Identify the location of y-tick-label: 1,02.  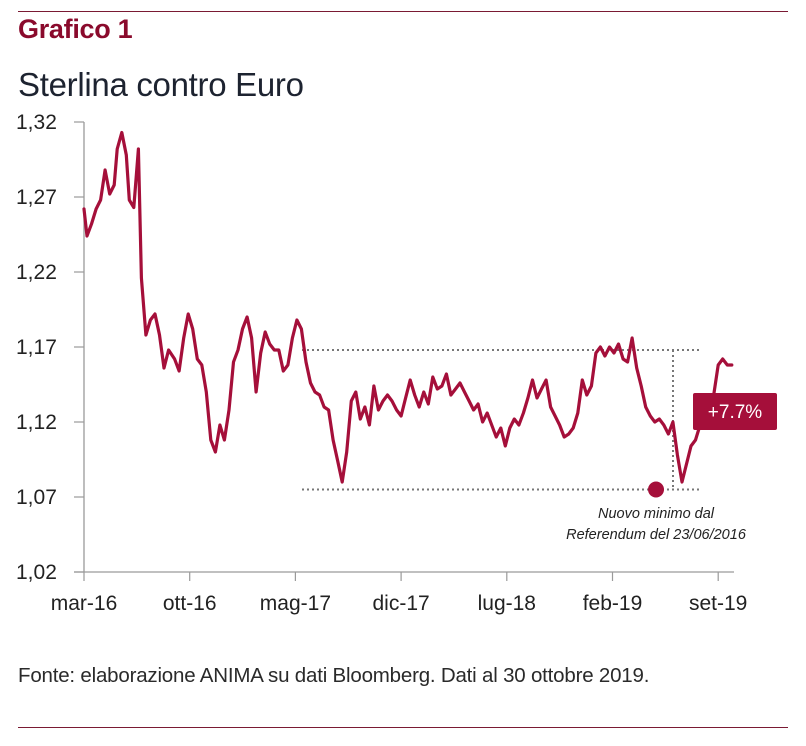
(36, 572).